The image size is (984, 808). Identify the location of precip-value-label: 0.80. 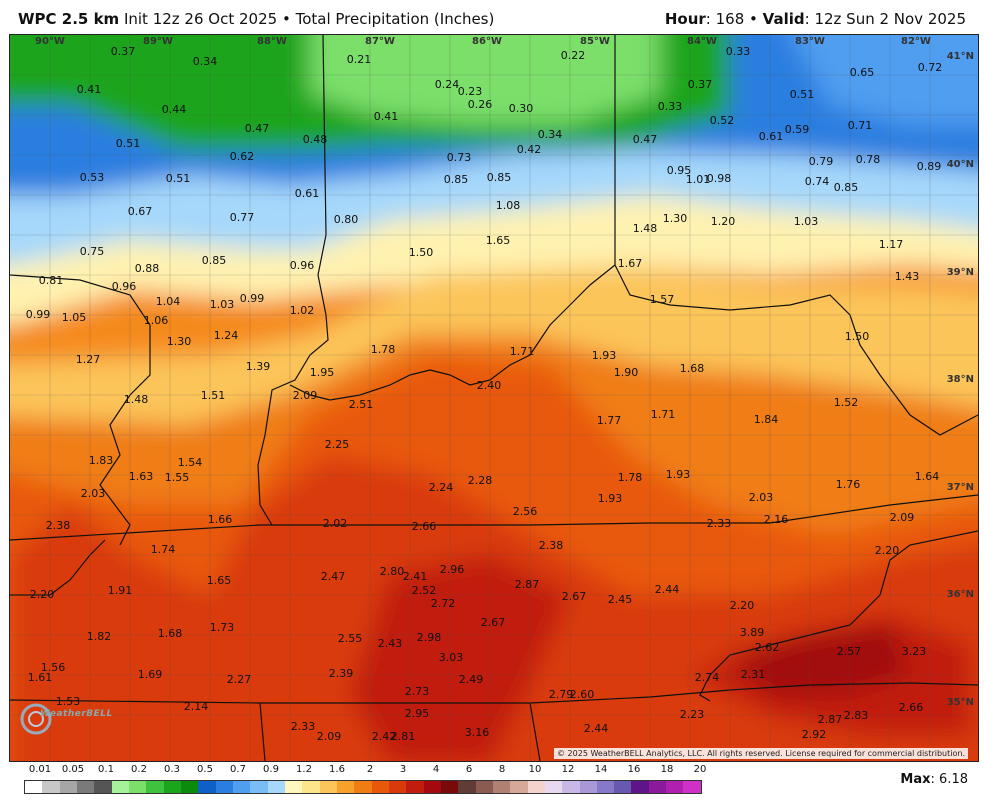
(346, 219).